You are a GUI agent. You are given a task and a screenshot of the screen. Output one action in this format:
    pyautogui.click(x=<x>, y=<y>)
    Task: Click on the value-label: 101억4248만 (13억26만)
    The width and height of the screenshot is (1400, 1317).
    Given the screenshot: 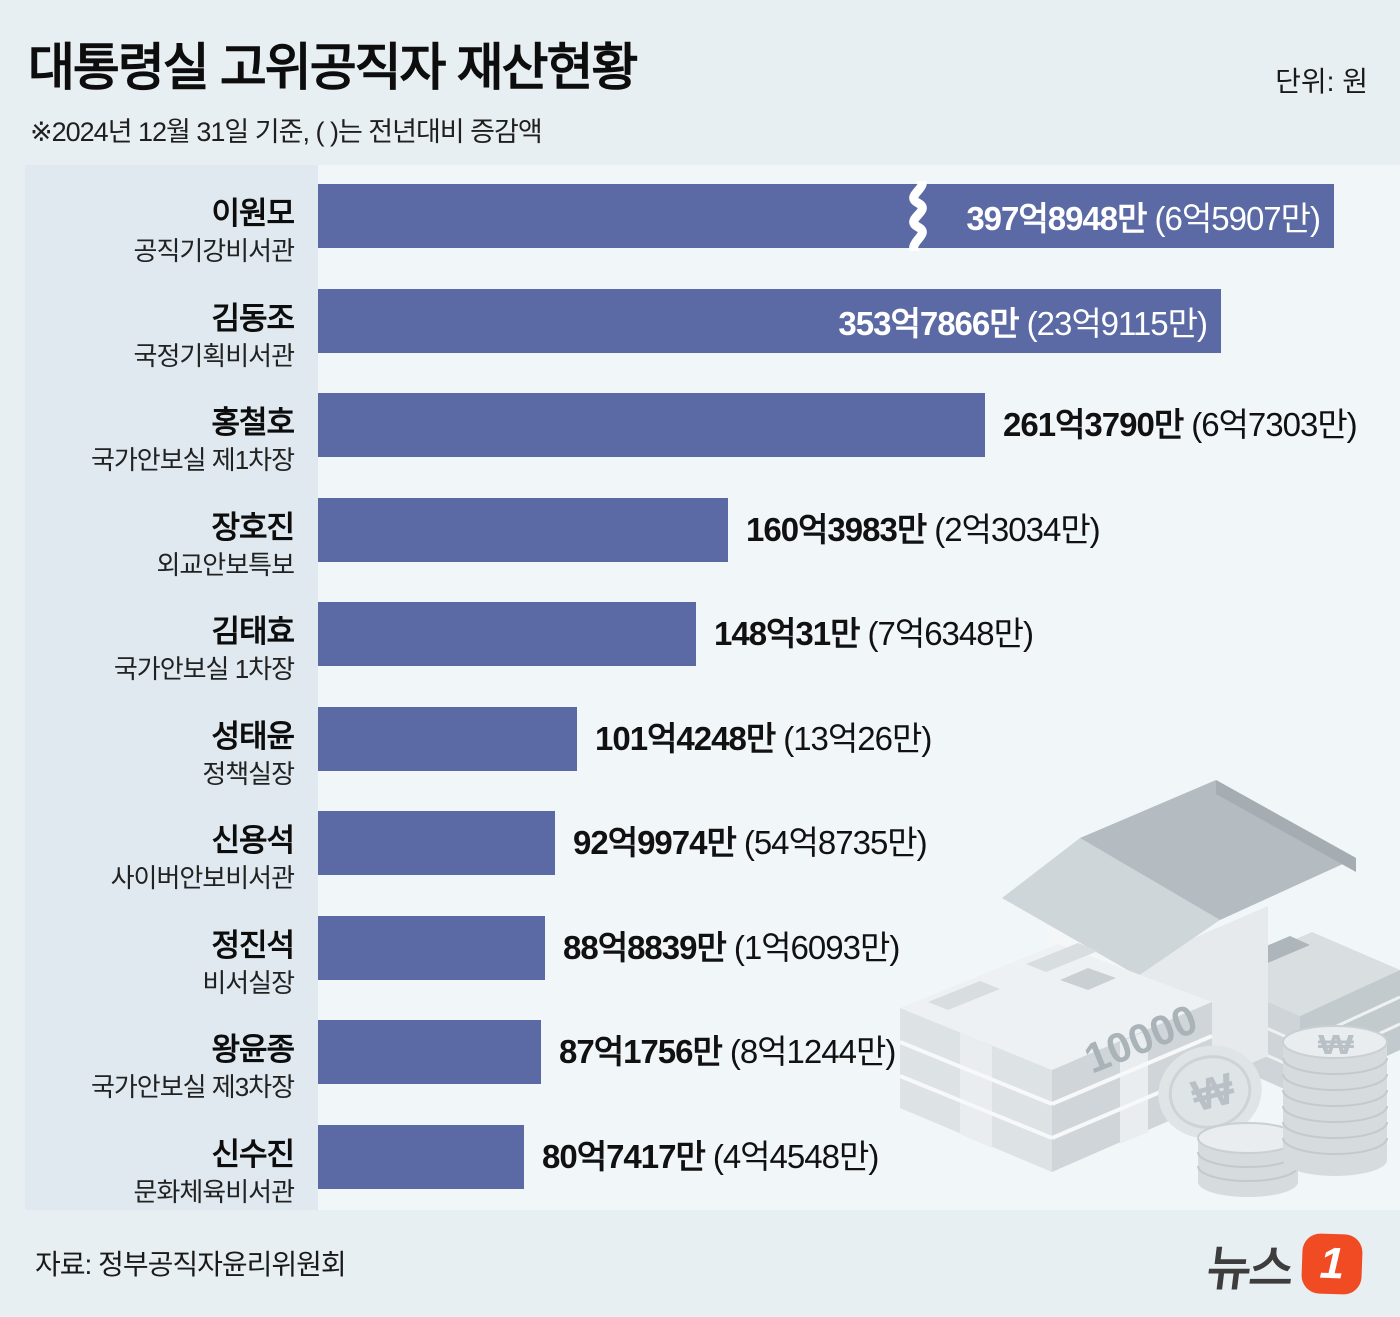 What is the action you would take?
    pyautogui.click(x=763, y=739)
    